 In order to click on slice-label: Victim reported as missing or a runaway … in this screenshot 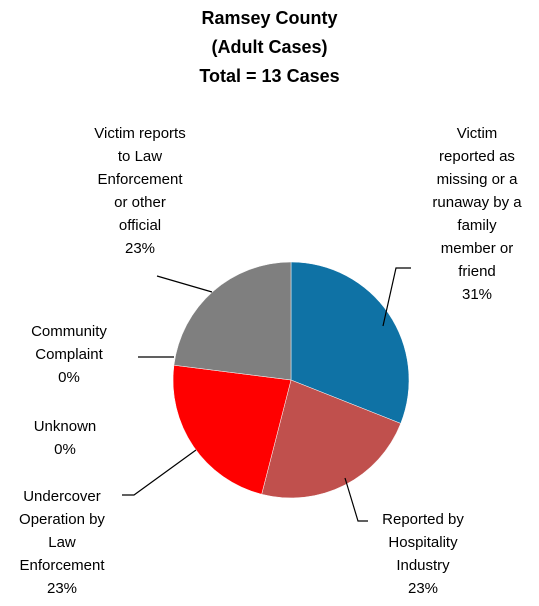, I will do `click(468, 214)`.